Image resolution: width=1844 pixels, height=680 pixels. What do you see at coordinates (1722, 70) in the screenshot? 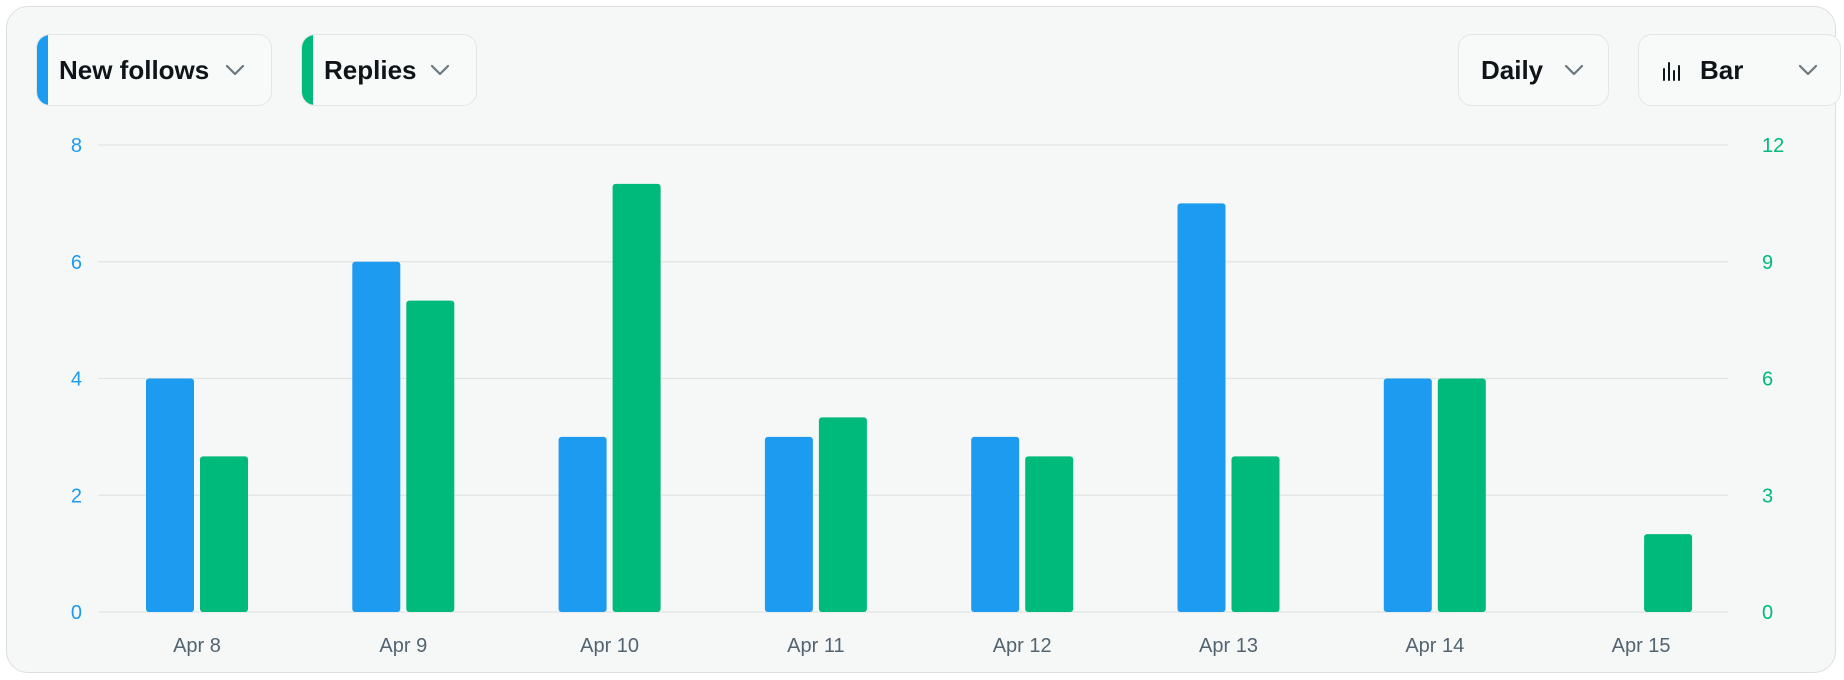
I see `chart-type-label: Bar` at bounding box center [1722, 70].